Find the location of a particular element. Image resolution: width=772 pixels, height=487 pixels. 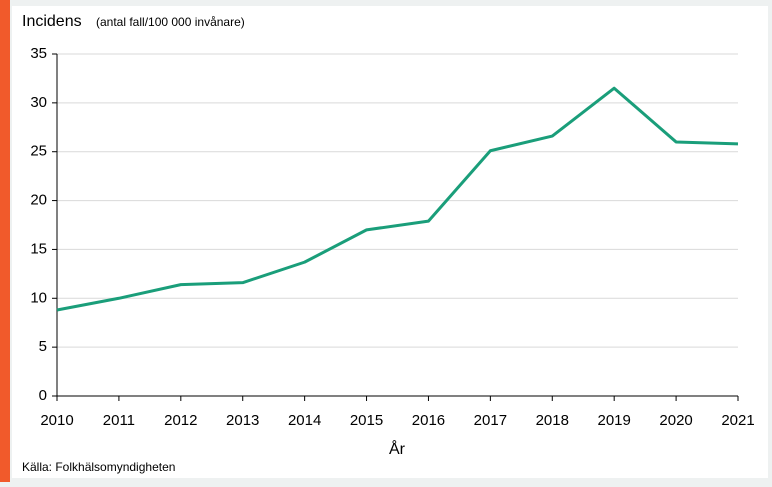

x-tick-label: 2011 is located at coordinates (119, 420).